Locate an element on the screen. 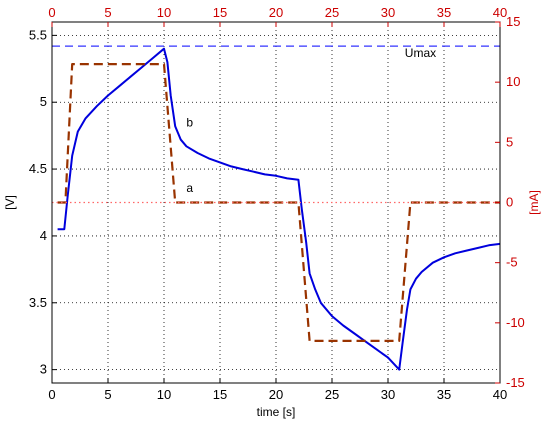 This screenshot has width=550, height=426. x-tick-label-bottom: 30 is located at coordinates (388, 394).